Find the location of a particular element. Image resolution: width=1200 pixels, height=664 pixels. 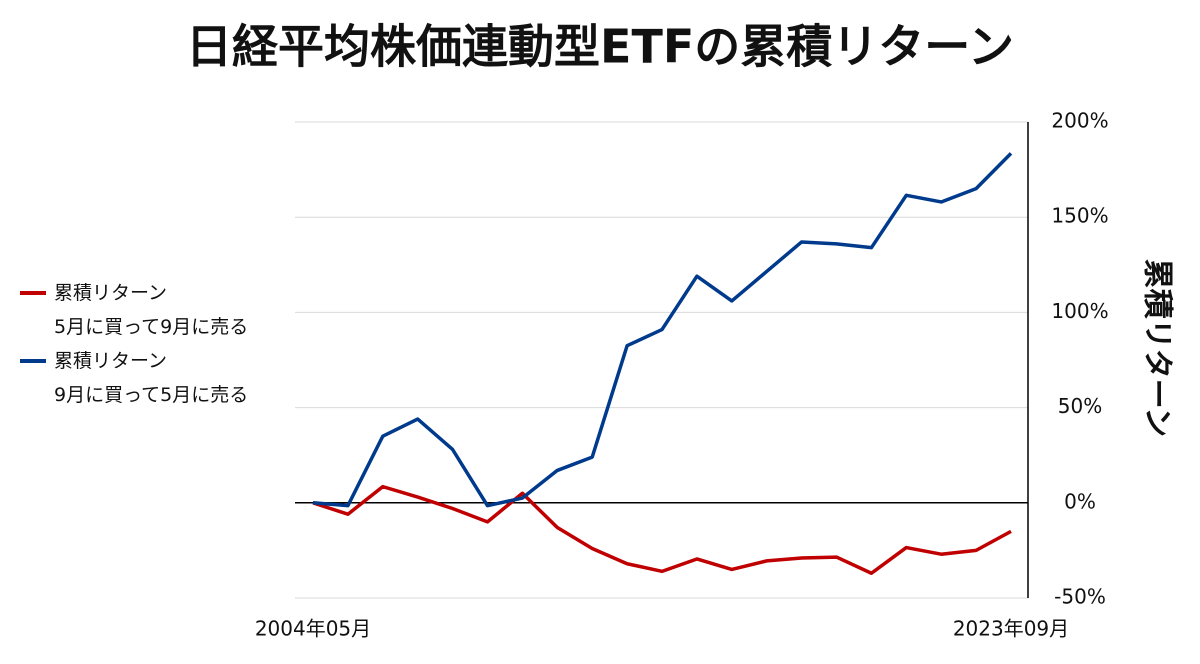

x-tick-label: 2004年05月 is located at coordinates (313, 629).